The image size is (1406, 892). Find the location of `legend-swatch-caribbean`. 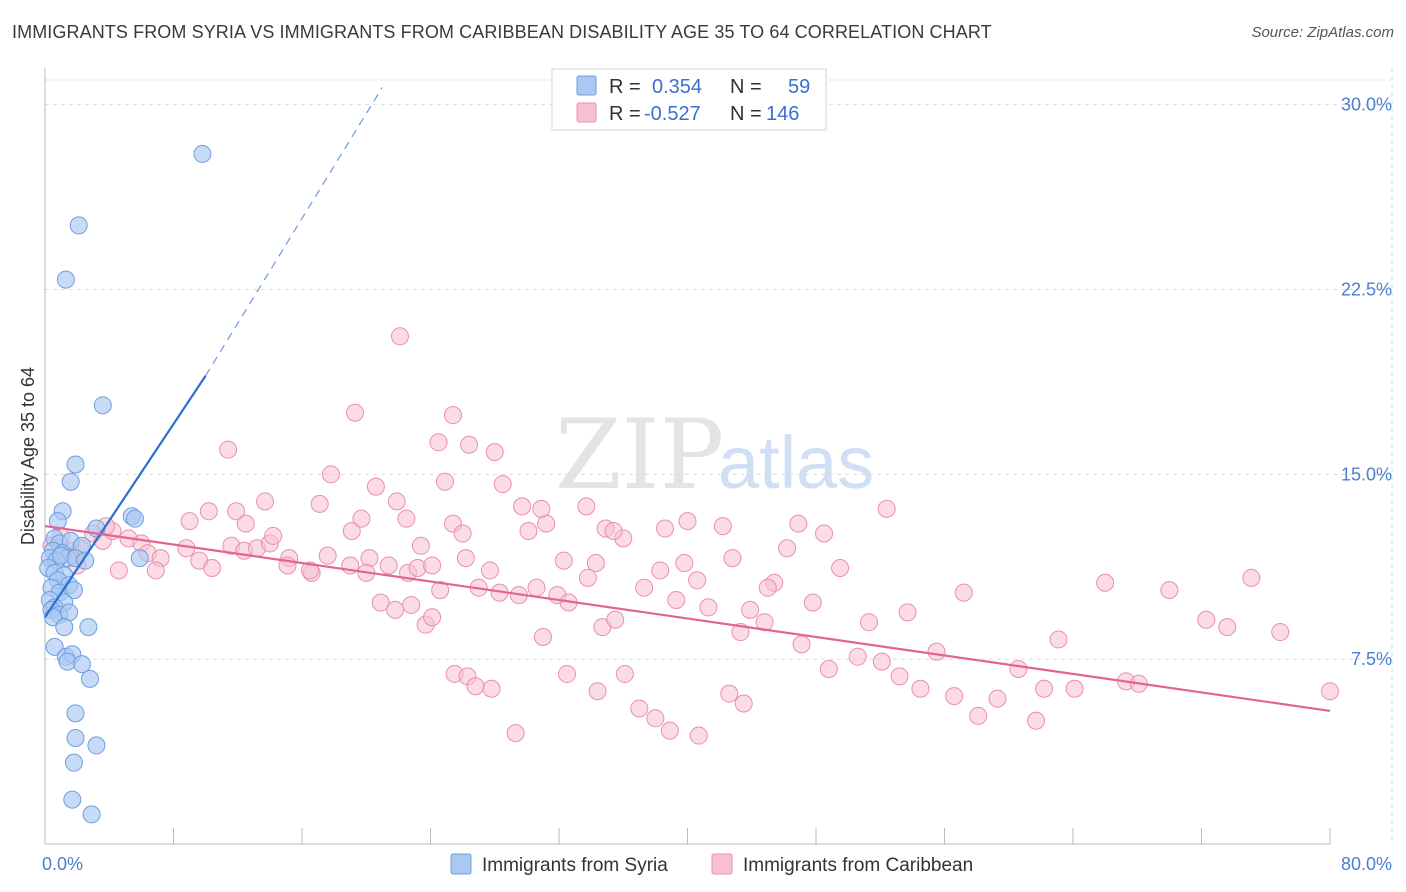

legend-swatch-caribbean is located at coordinates (586, 112).